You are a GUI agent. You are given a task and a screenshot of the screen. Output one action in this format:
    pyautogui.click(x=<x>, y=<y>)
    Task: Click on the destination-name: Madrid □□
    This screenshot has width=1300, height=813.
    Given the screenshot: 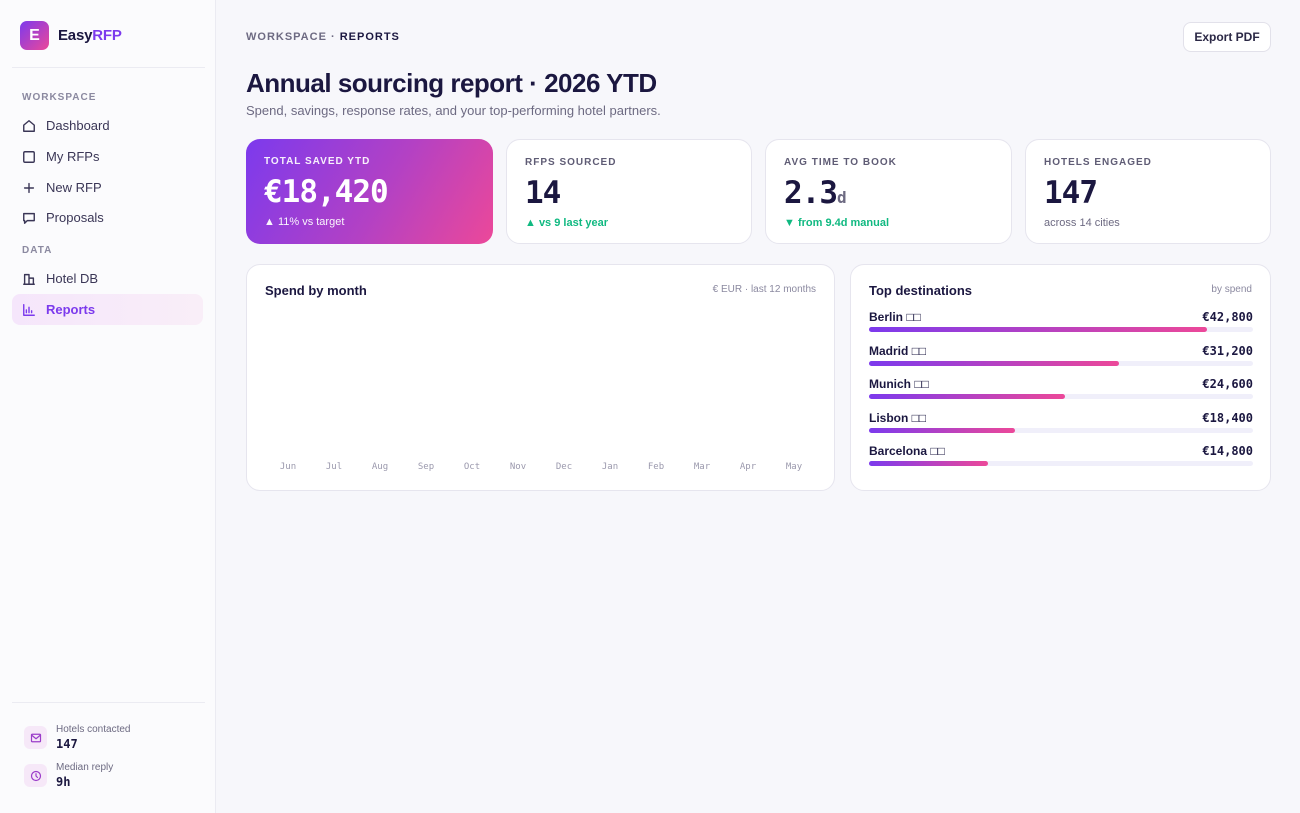 What is the action you would take?
    pyautogui.click(x=897, y=351)
    